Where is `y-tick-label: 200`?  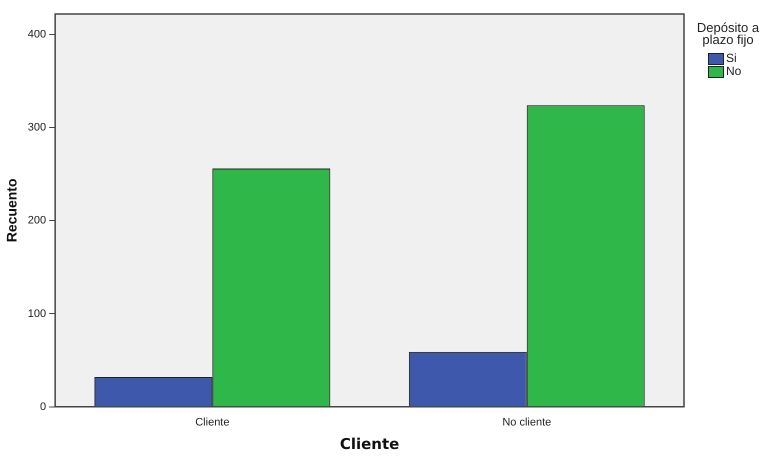 y-tick-label: 200 is located at coordinates (37, 220).